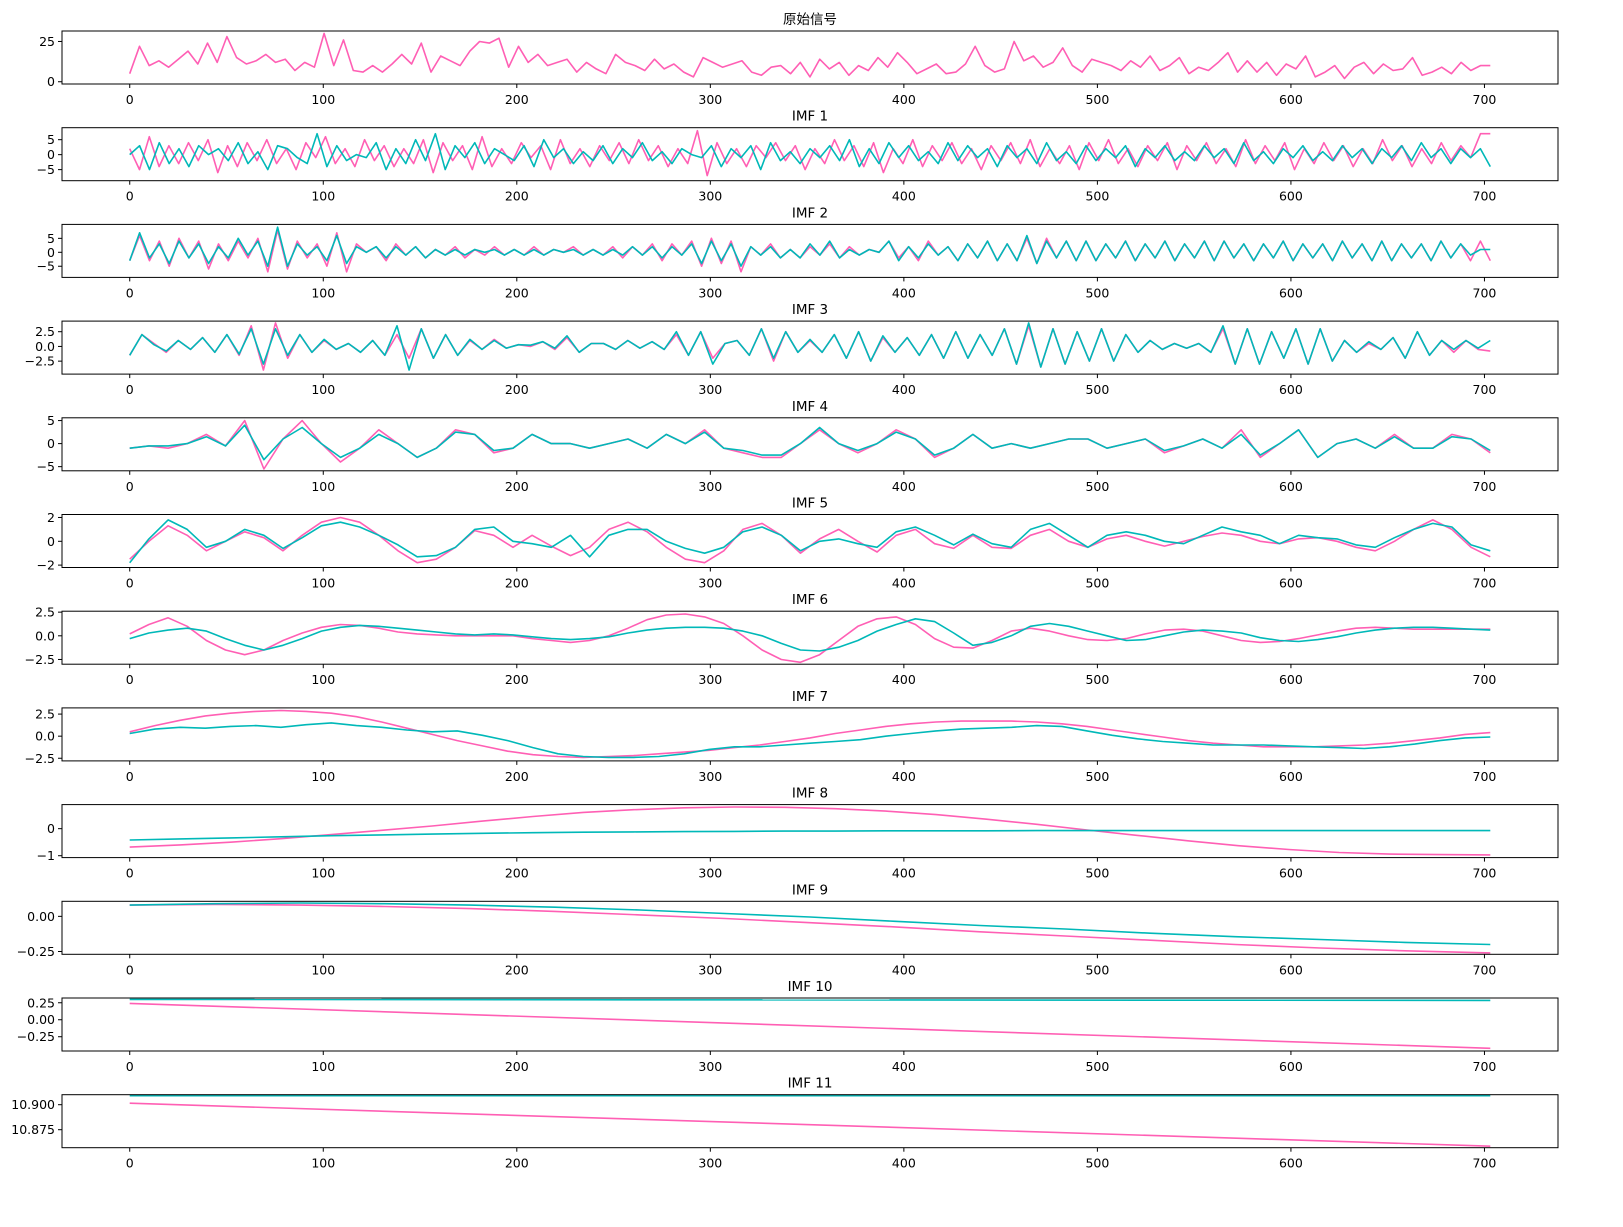 Image resolution: width=1623 pixels, height=1227 pixels. I want to click on series-line-imf10-pred, so click(810, 1000).